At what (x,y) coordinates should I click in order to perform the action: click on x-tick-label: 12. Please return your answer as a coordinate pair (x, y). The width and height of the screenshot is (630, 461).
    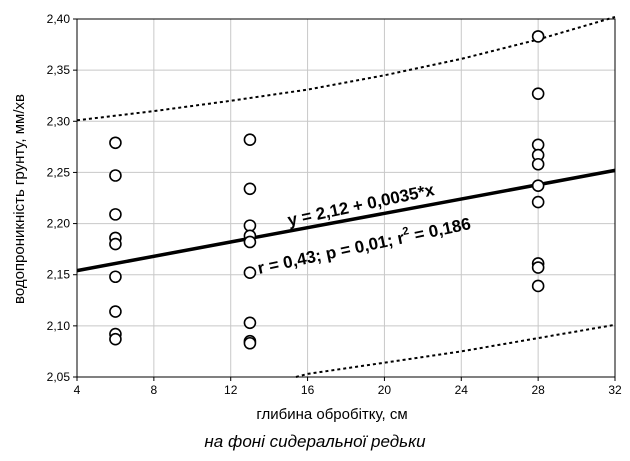
    Looking at the image, I should click on (231, 390).